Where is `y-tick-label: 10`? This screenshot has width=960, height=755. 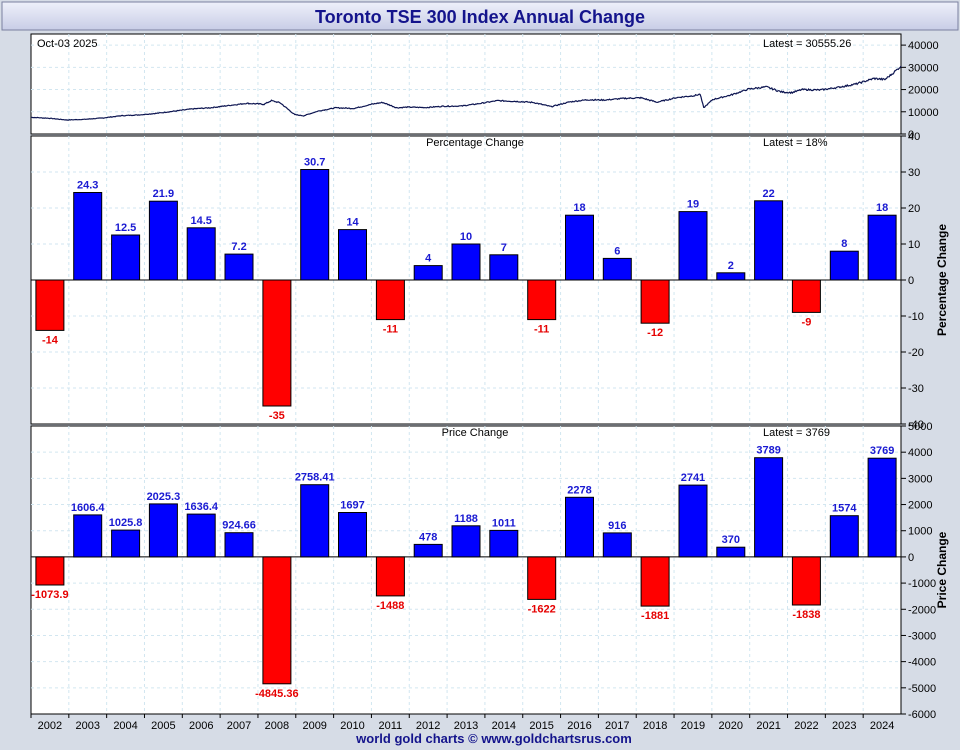 y-tick-label: 10 is located at coordinates (914, 245).